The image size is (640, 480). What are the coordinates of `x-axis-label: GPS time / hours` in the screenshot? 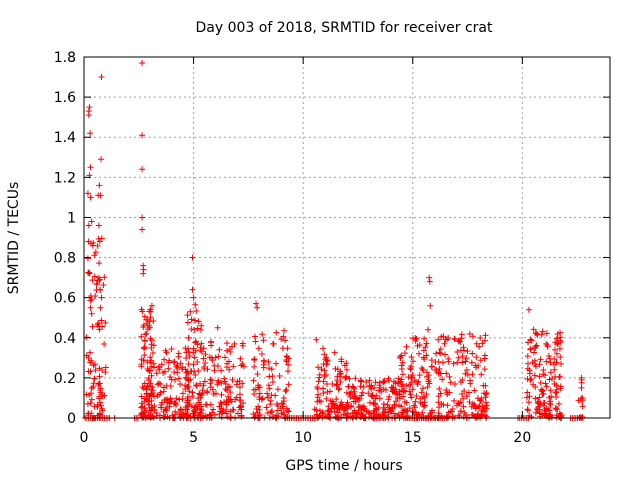 It's located at (343, 466).